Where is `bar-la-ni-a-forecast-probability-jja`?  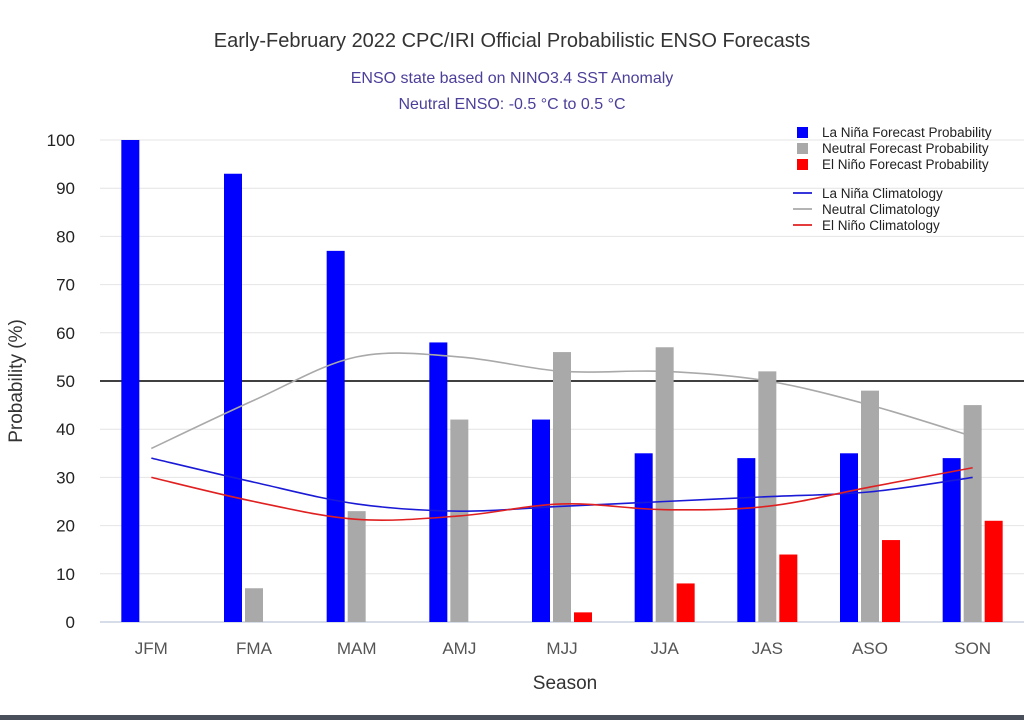
bar-la-ni-a-forecast-probability-jja is located at coordinates (643, 537).